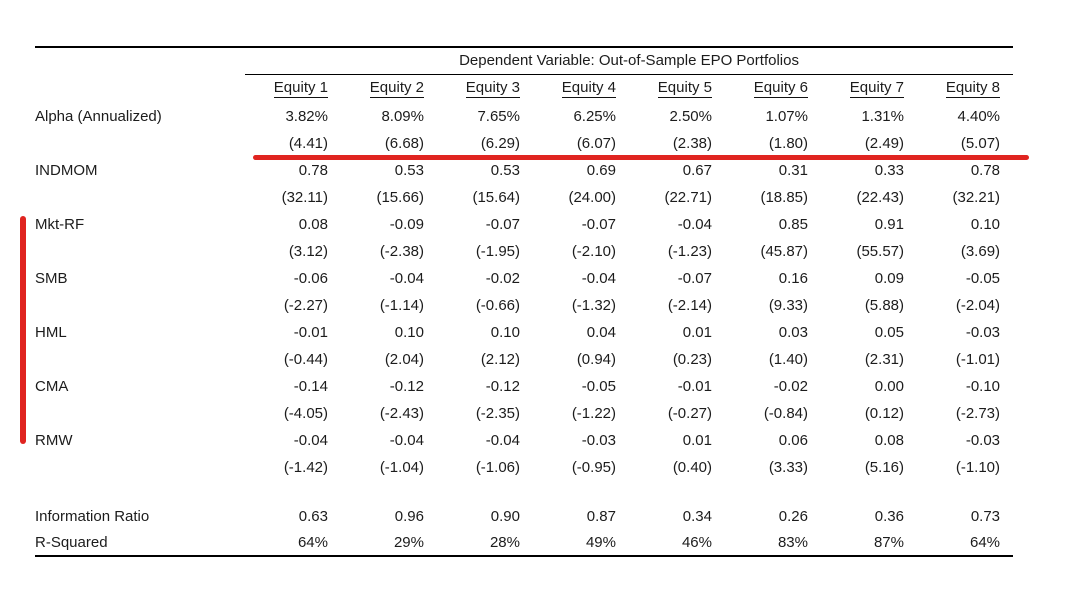  What do you see at coordinates (869, 88) in the screenshot?
I see `column-header-cell: Equity 7` at bounding box center [869, 88].